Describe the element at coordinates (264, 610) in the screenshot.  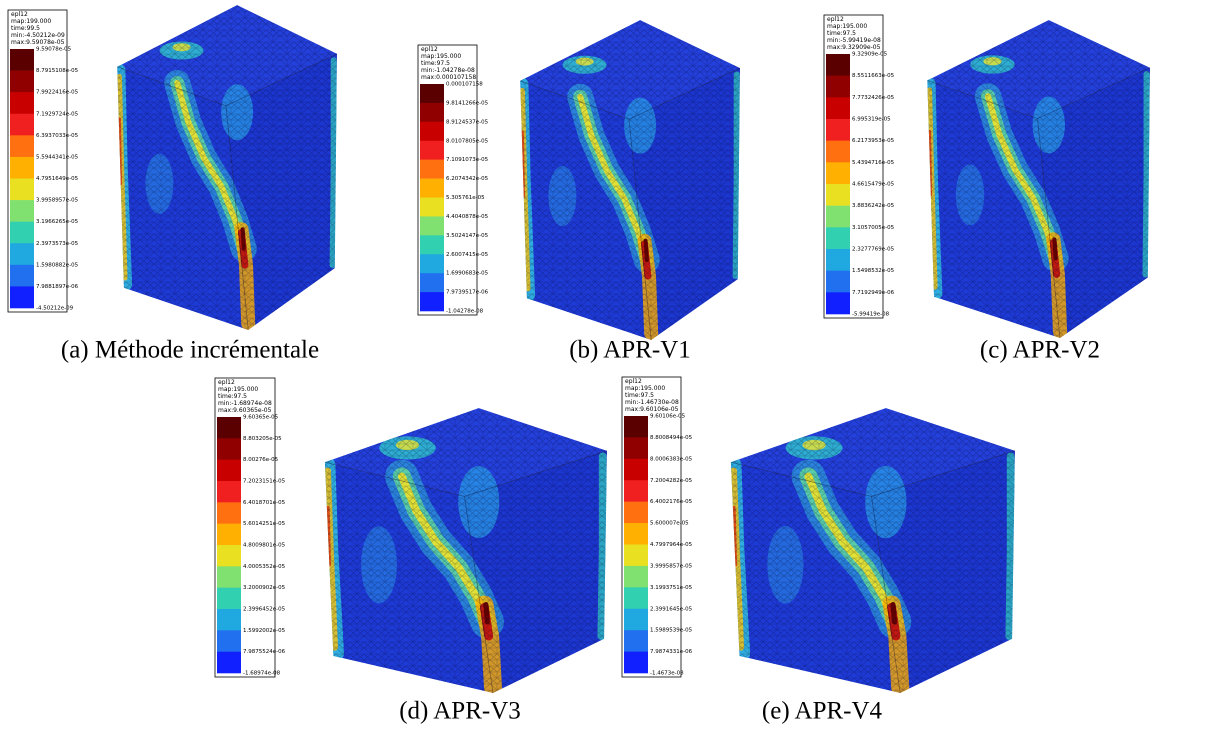
I see `legend-label: 2.3996452e-05` at that location.